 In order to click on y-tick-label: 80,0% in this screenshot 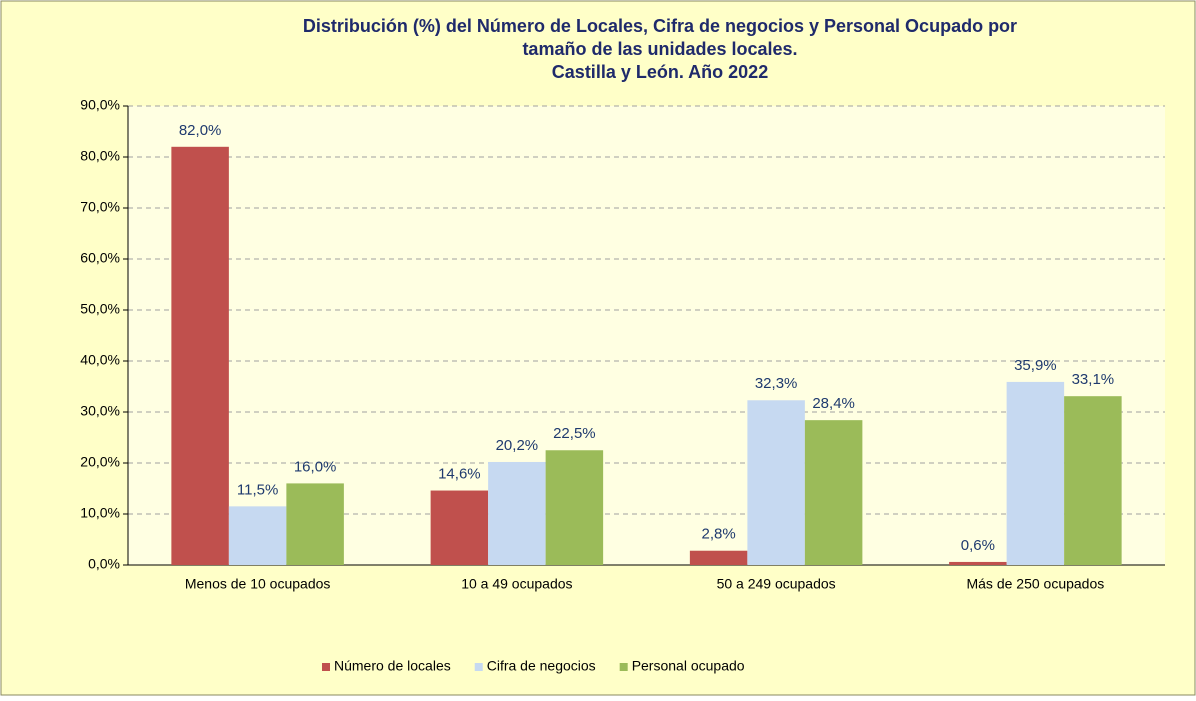, I will do `click(100, 156)`.